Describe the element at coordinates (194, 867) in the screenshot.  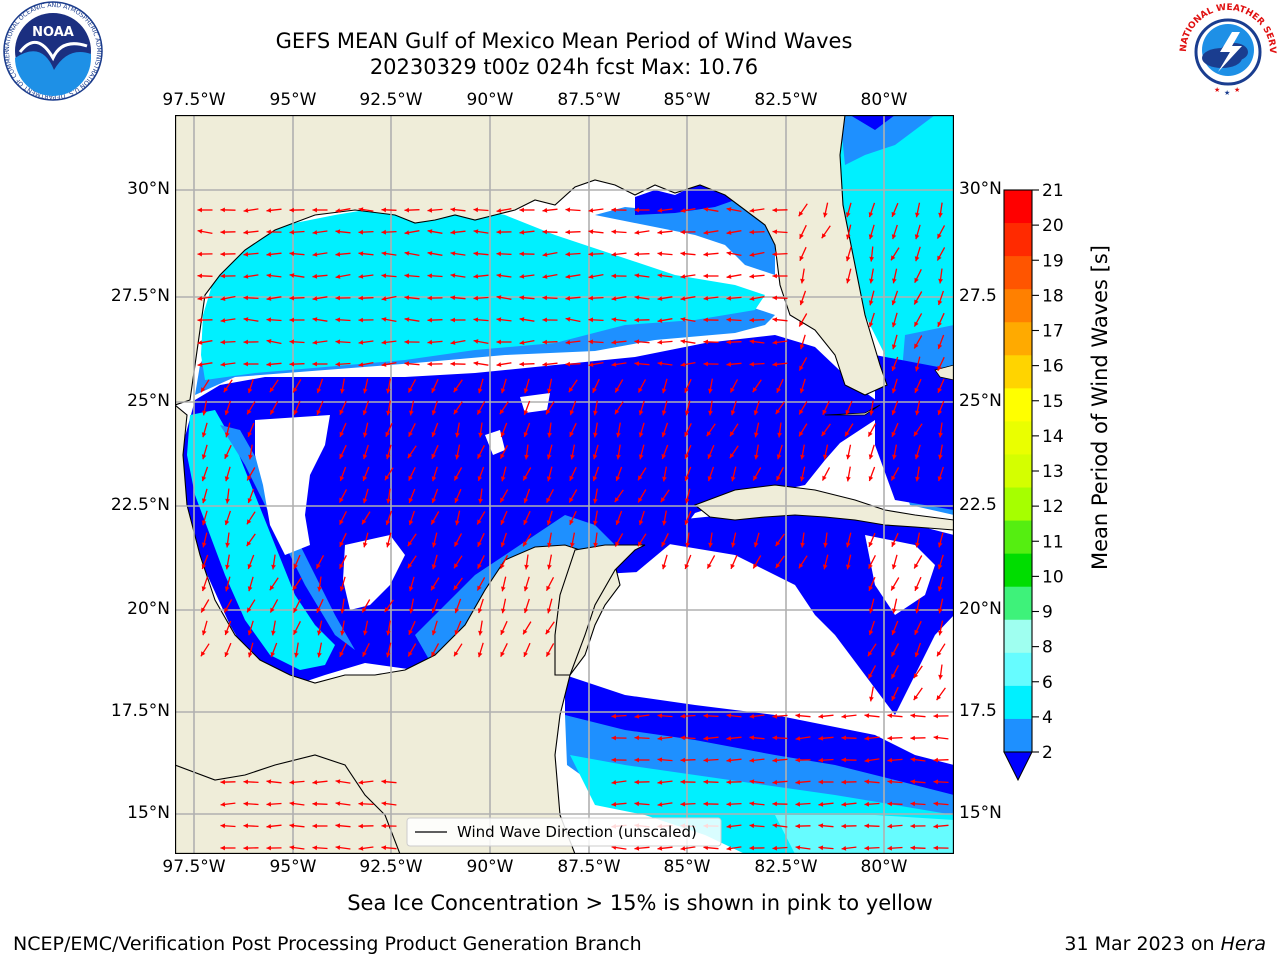
I see `lon-label-bottom: 97.5°W` at that location.